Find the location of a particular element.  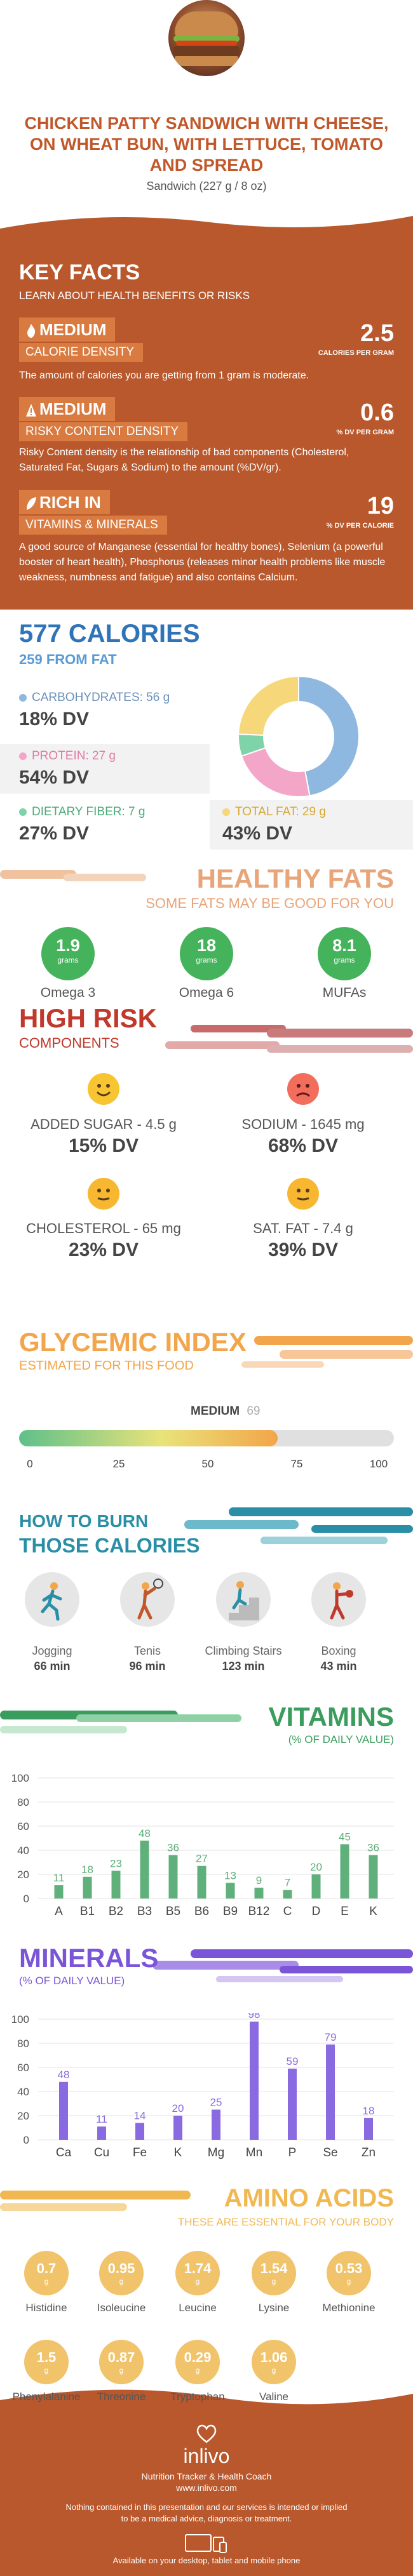

tennis-icon is located at coordinates (147, 1600).